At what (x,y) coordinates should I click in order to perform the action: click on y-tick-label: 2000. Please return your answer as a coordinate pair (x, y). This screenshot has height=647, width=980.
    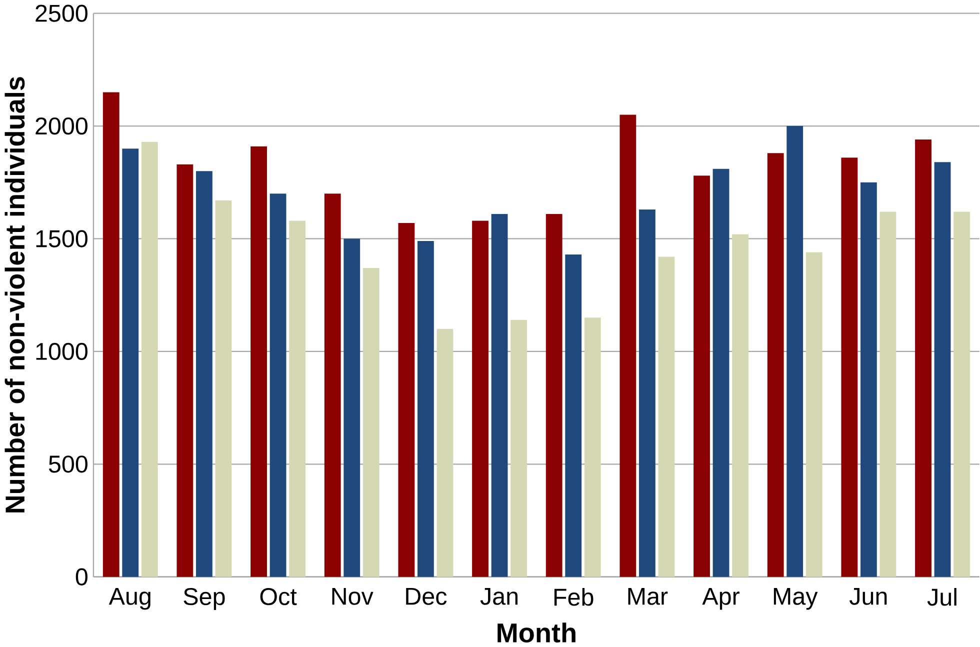
    Looking at the image, I should click on (62, 126).